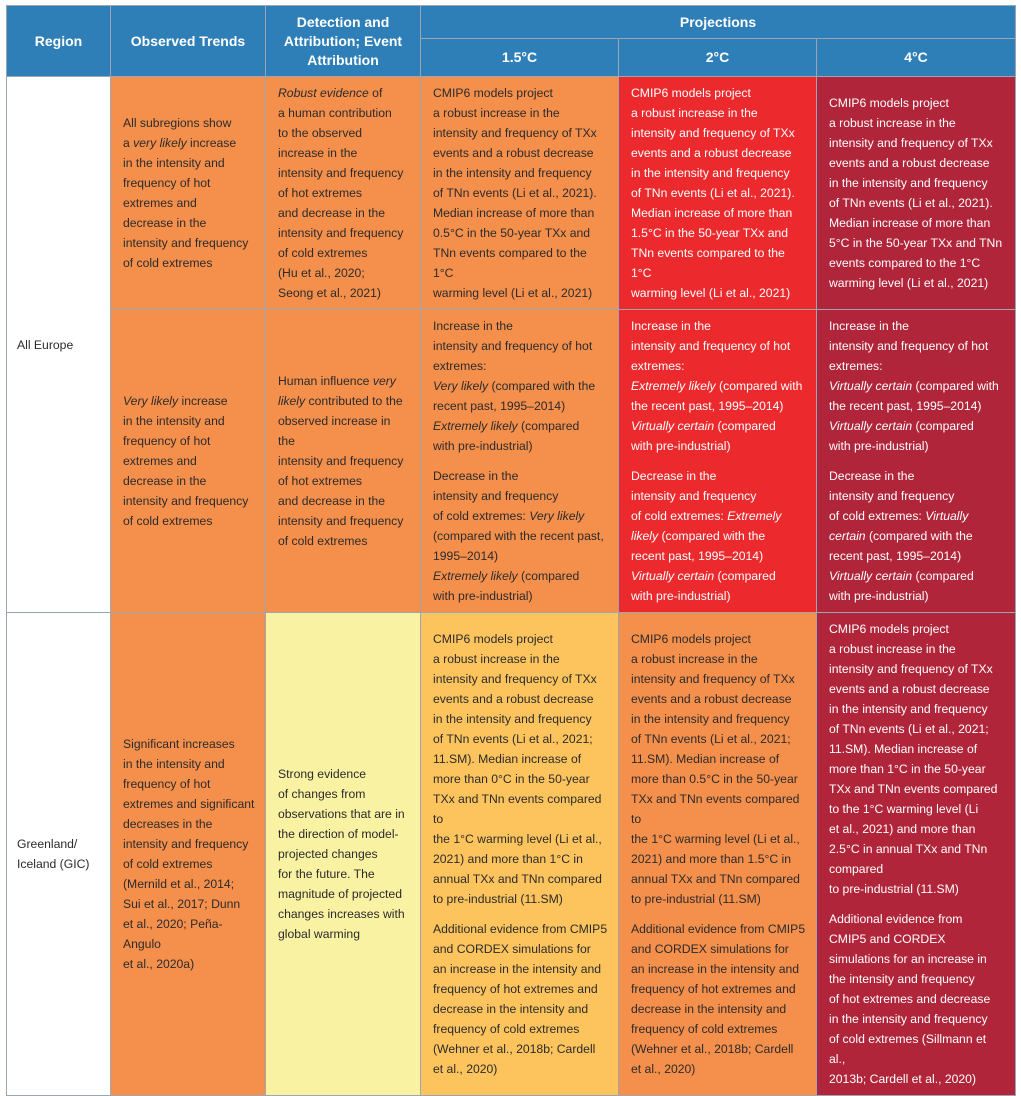 The width and height of the screenshot is (1021, 1096). What do you see at coordinates (177, 133) in the screenshot?
I see `text-run: All subregions show a` at bounding box center [177, 133].